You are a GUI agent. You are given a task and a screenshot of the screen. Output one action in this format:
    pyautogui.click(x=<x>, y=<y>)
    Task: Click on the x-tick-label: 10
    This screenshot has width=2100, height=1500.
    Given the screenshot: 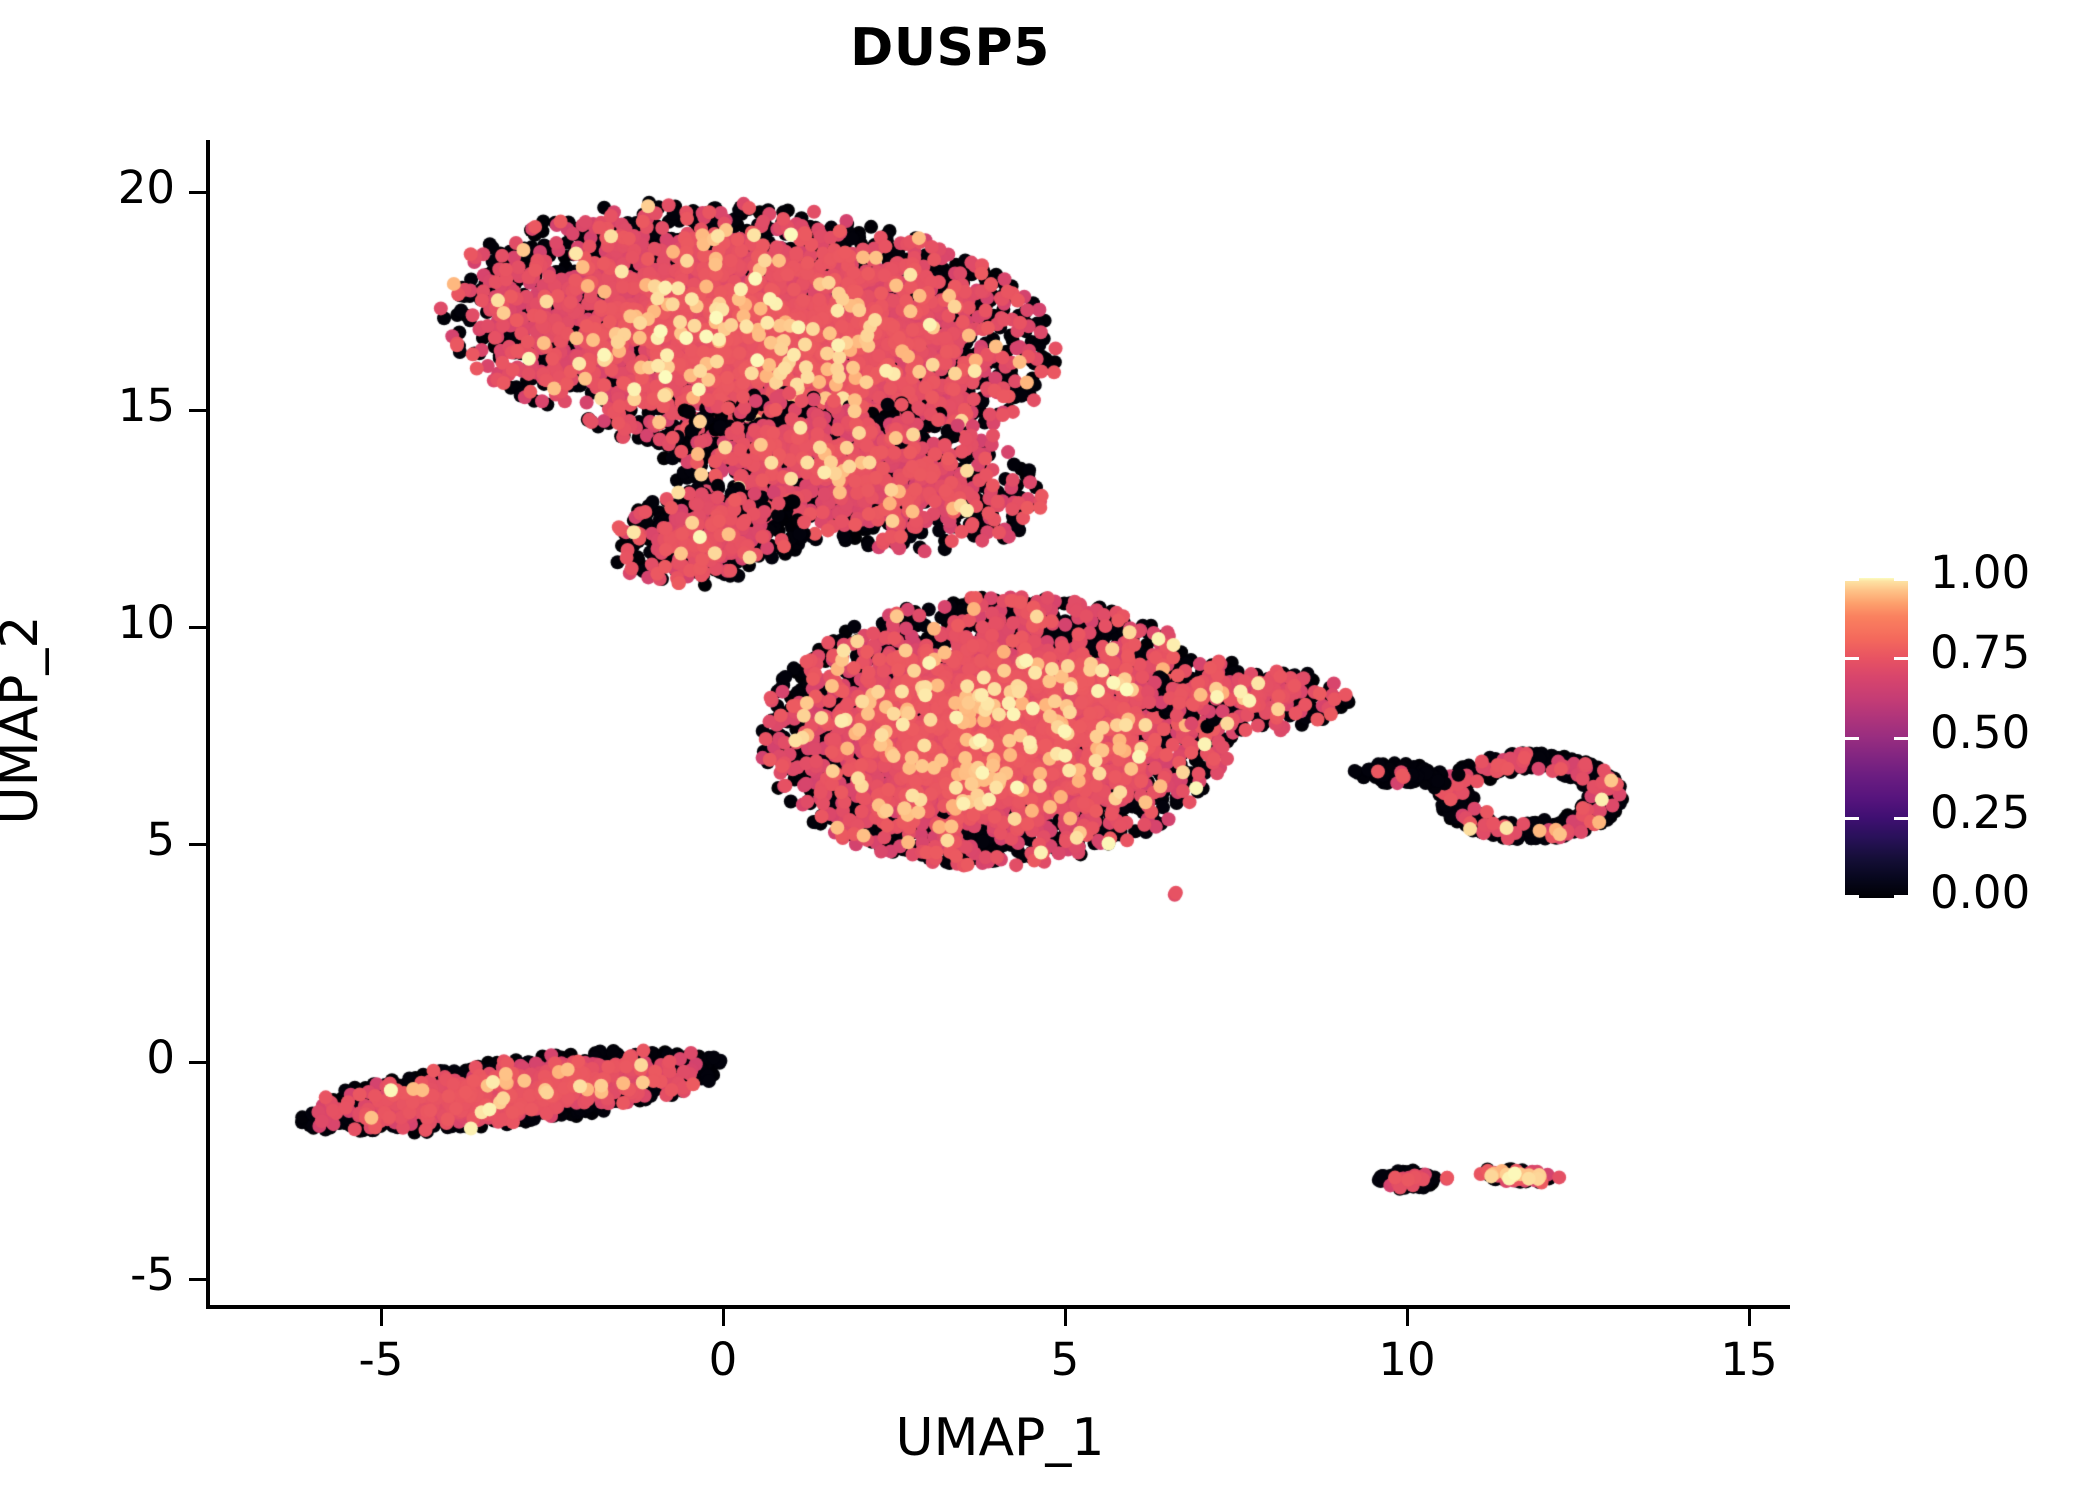 What is the action you would take?
    pyautogui.click(x=1407, y=1359)
    